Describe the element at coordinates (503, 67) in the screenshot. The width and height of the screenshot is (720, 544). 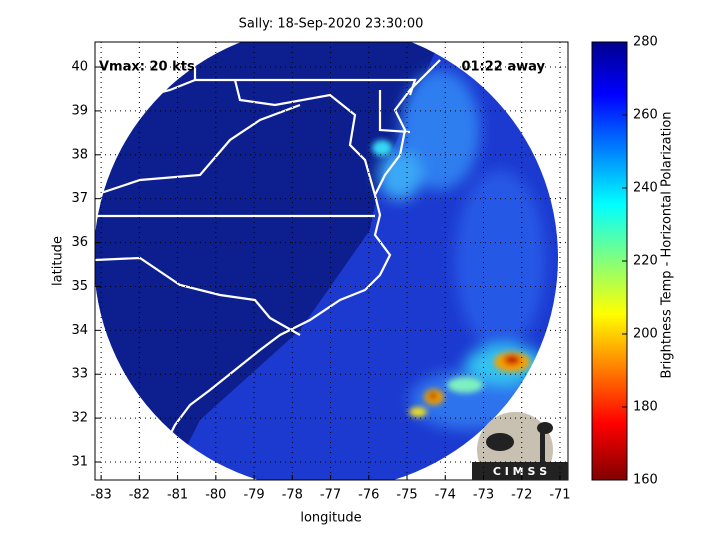
I see `annotation: 01:22 away` at that location.